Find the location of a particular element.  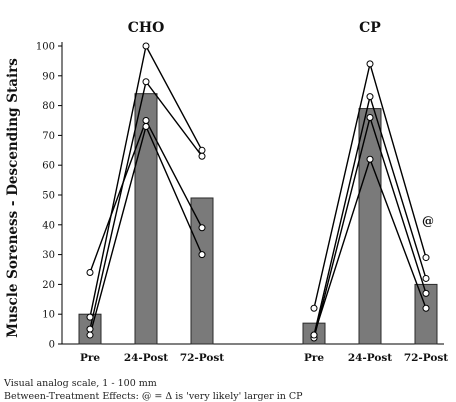

y-tick-label: 50 is located at coordinates (48, 196).